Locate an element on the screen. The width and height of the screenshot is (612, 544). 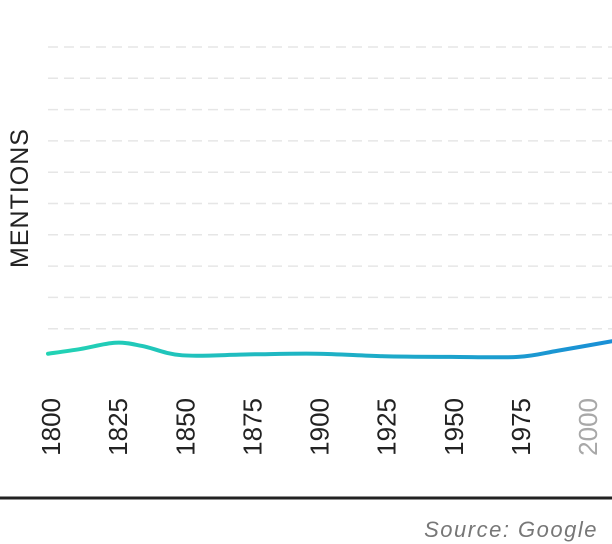
x-tick-label: 1975 is located at coordinates (521, 427).